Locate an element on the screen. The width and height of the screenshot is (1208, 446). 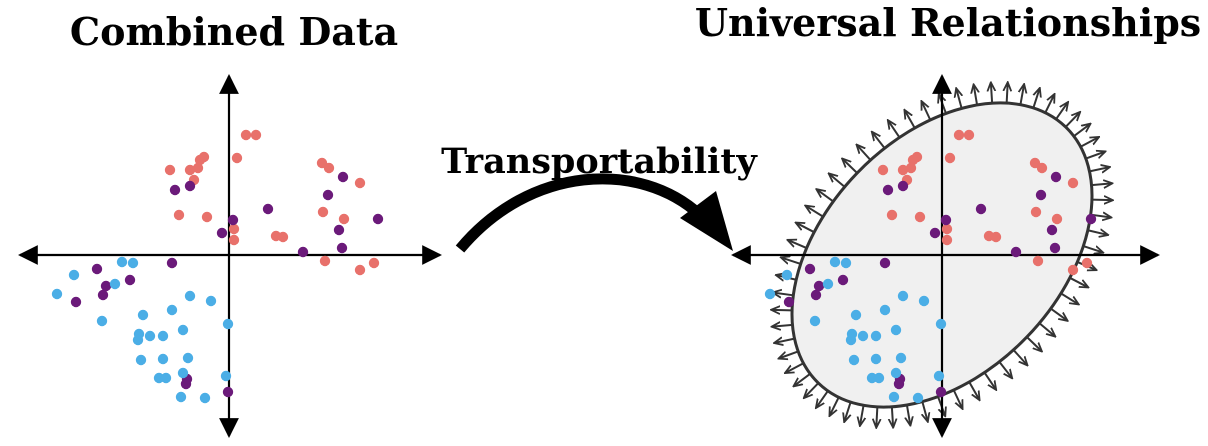
transport-arrow-head is located at coordinates (706, 221).